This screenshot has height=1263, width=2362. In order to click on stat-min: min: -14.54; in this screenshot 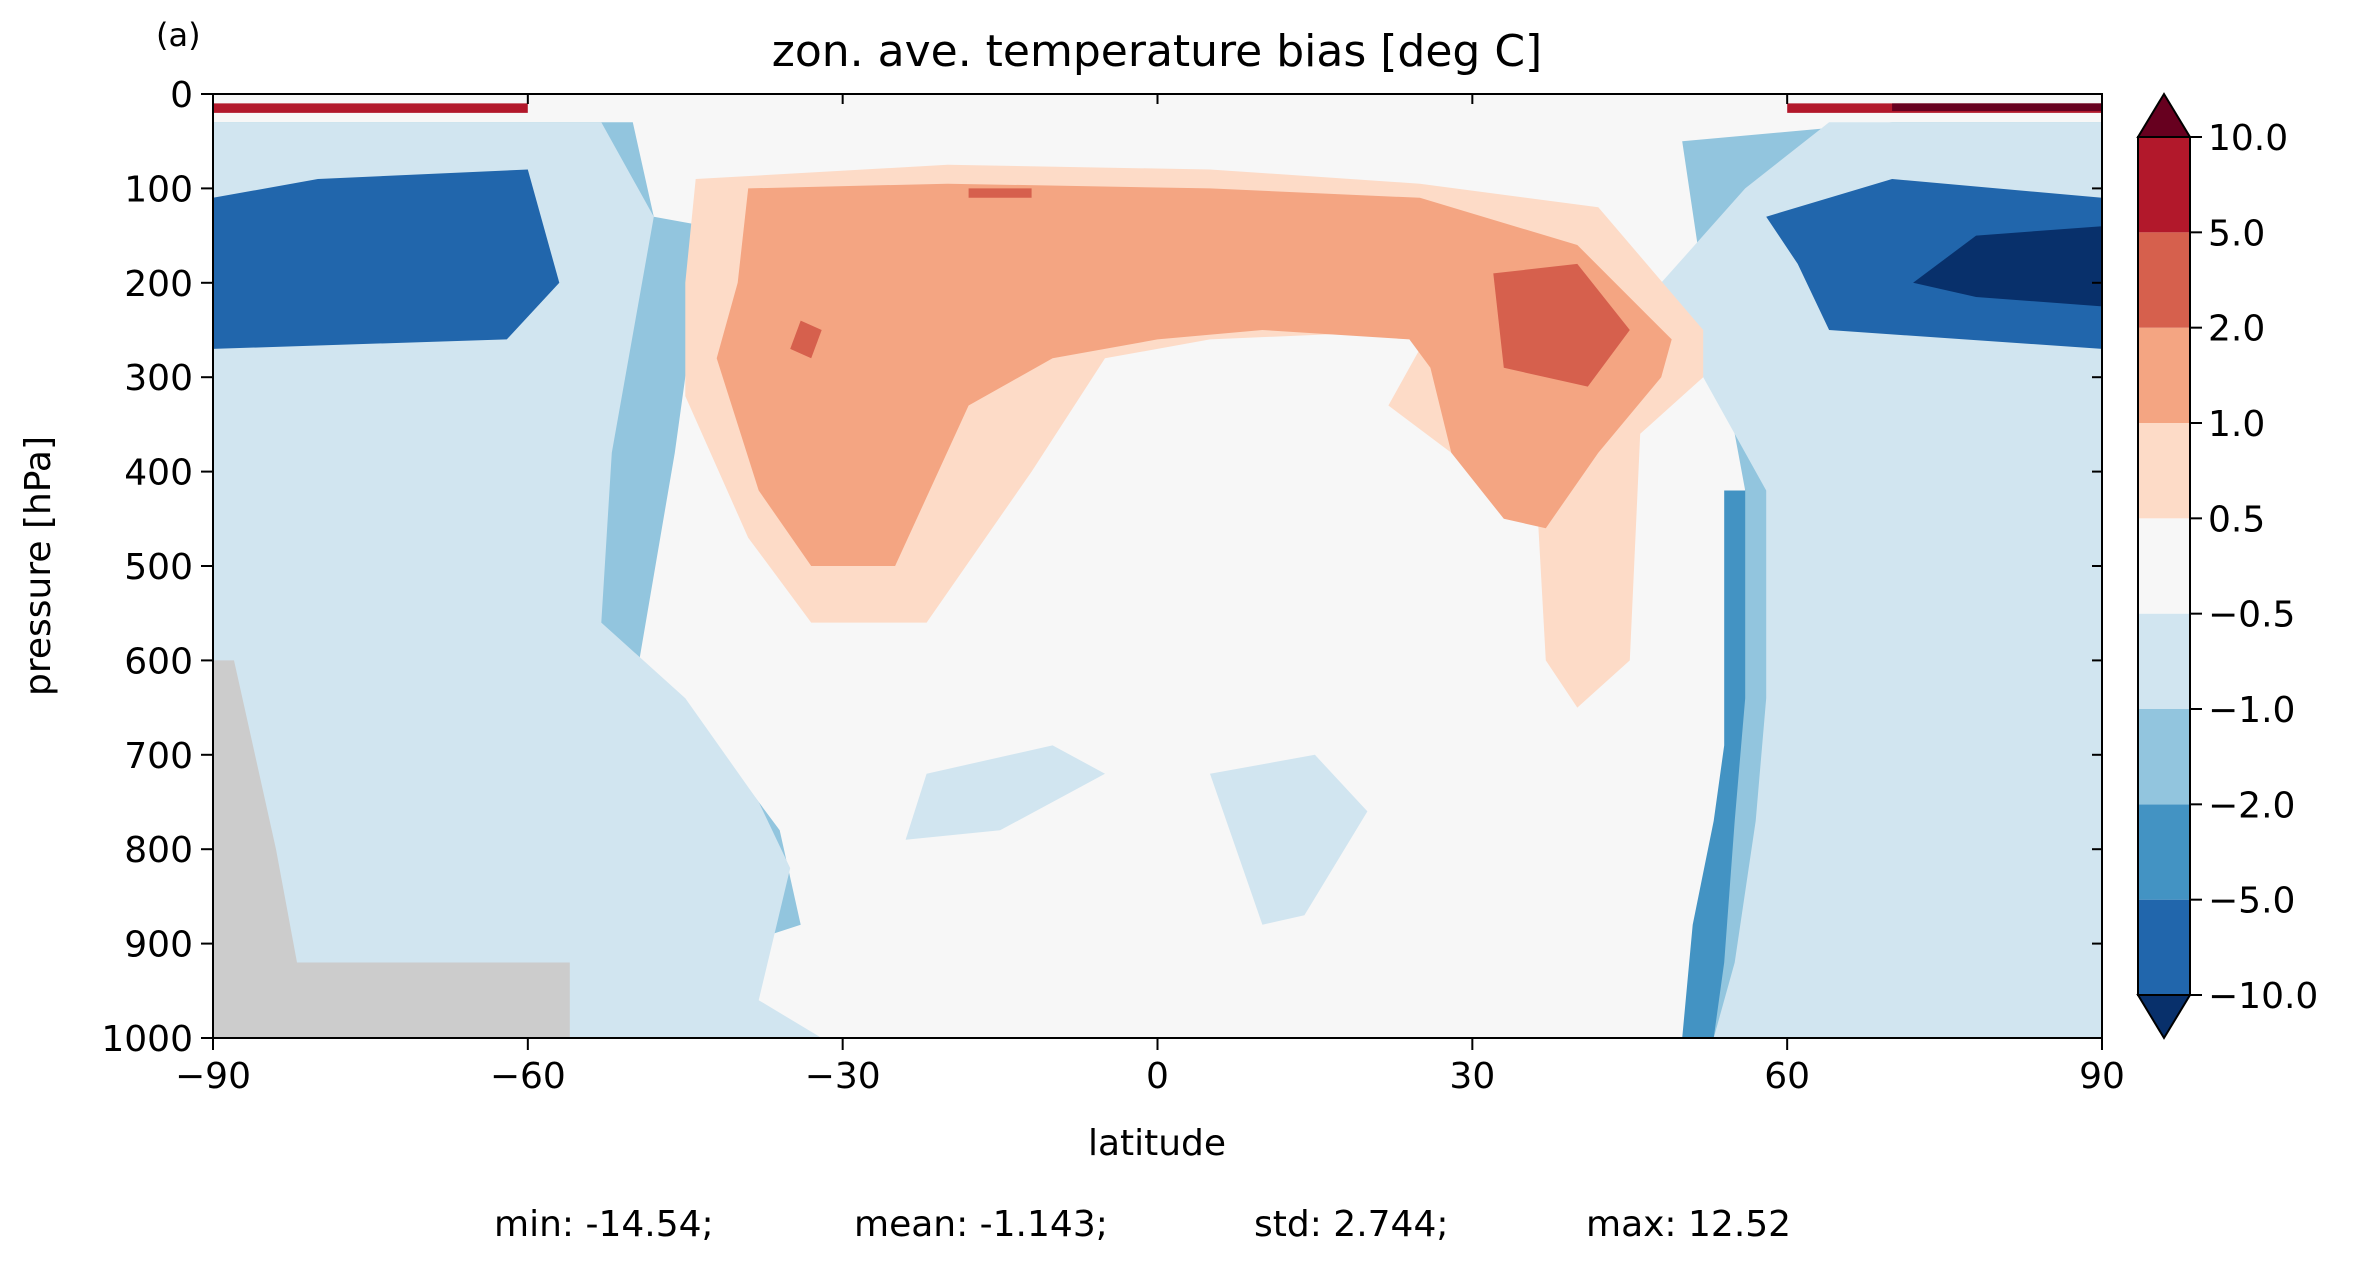, I will do `click(604, 1224)`.